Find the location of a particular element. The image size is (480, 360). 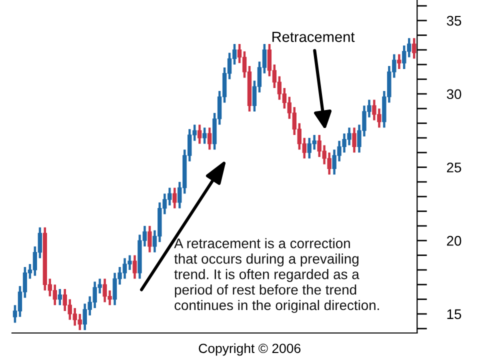

annotation: Retracement is located at coordinates (313, 37).